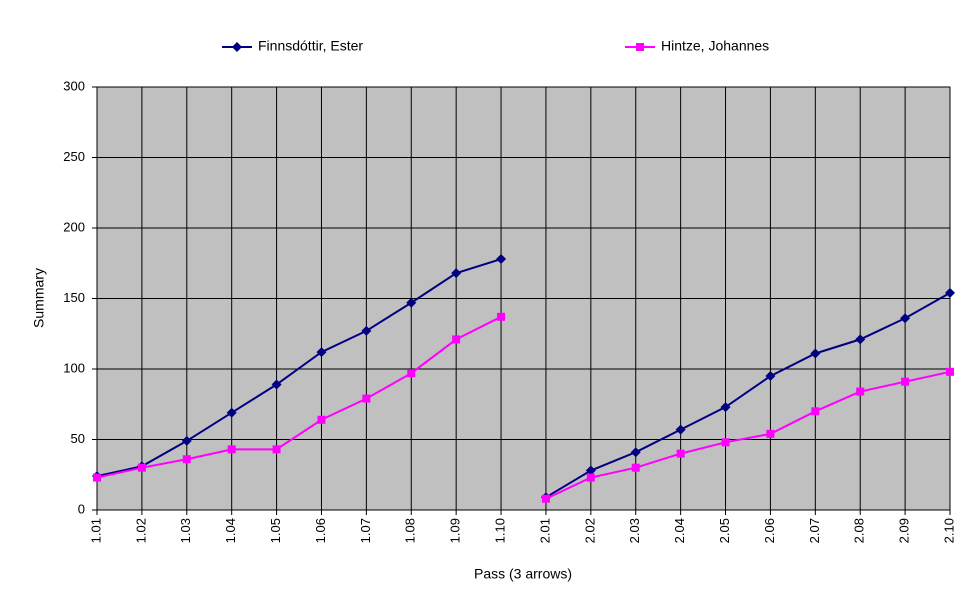 The height and width of the screenshot is (604, 969). Describe the element at coordinates (140, 530) in the screenshot. I see `x-tick-label: 1.02` at that location.